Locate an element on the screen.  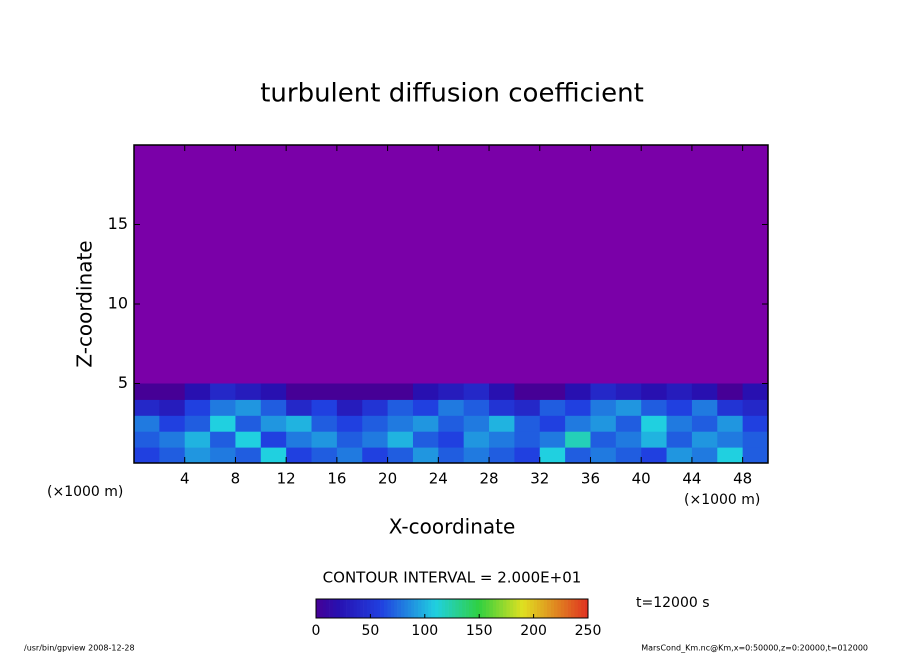
x-tick-label: 24 is located at coordinates (438, 479).